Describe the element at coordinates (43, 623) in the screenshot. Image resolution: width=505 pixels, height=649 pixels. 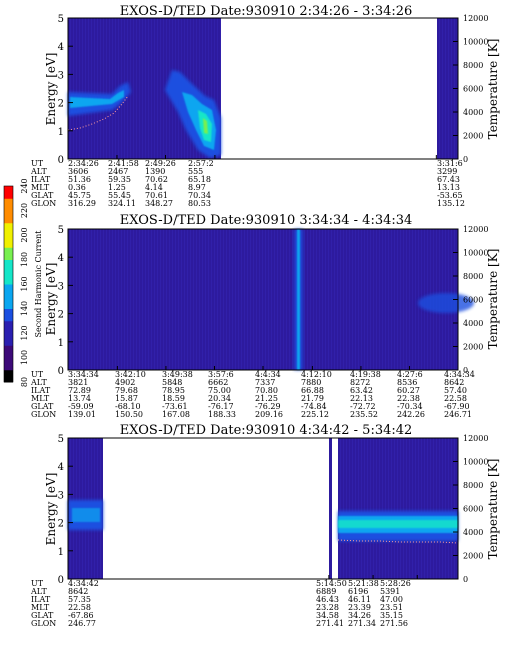
I see `panel-3-ephemeris-row-label: GLON` at that location.